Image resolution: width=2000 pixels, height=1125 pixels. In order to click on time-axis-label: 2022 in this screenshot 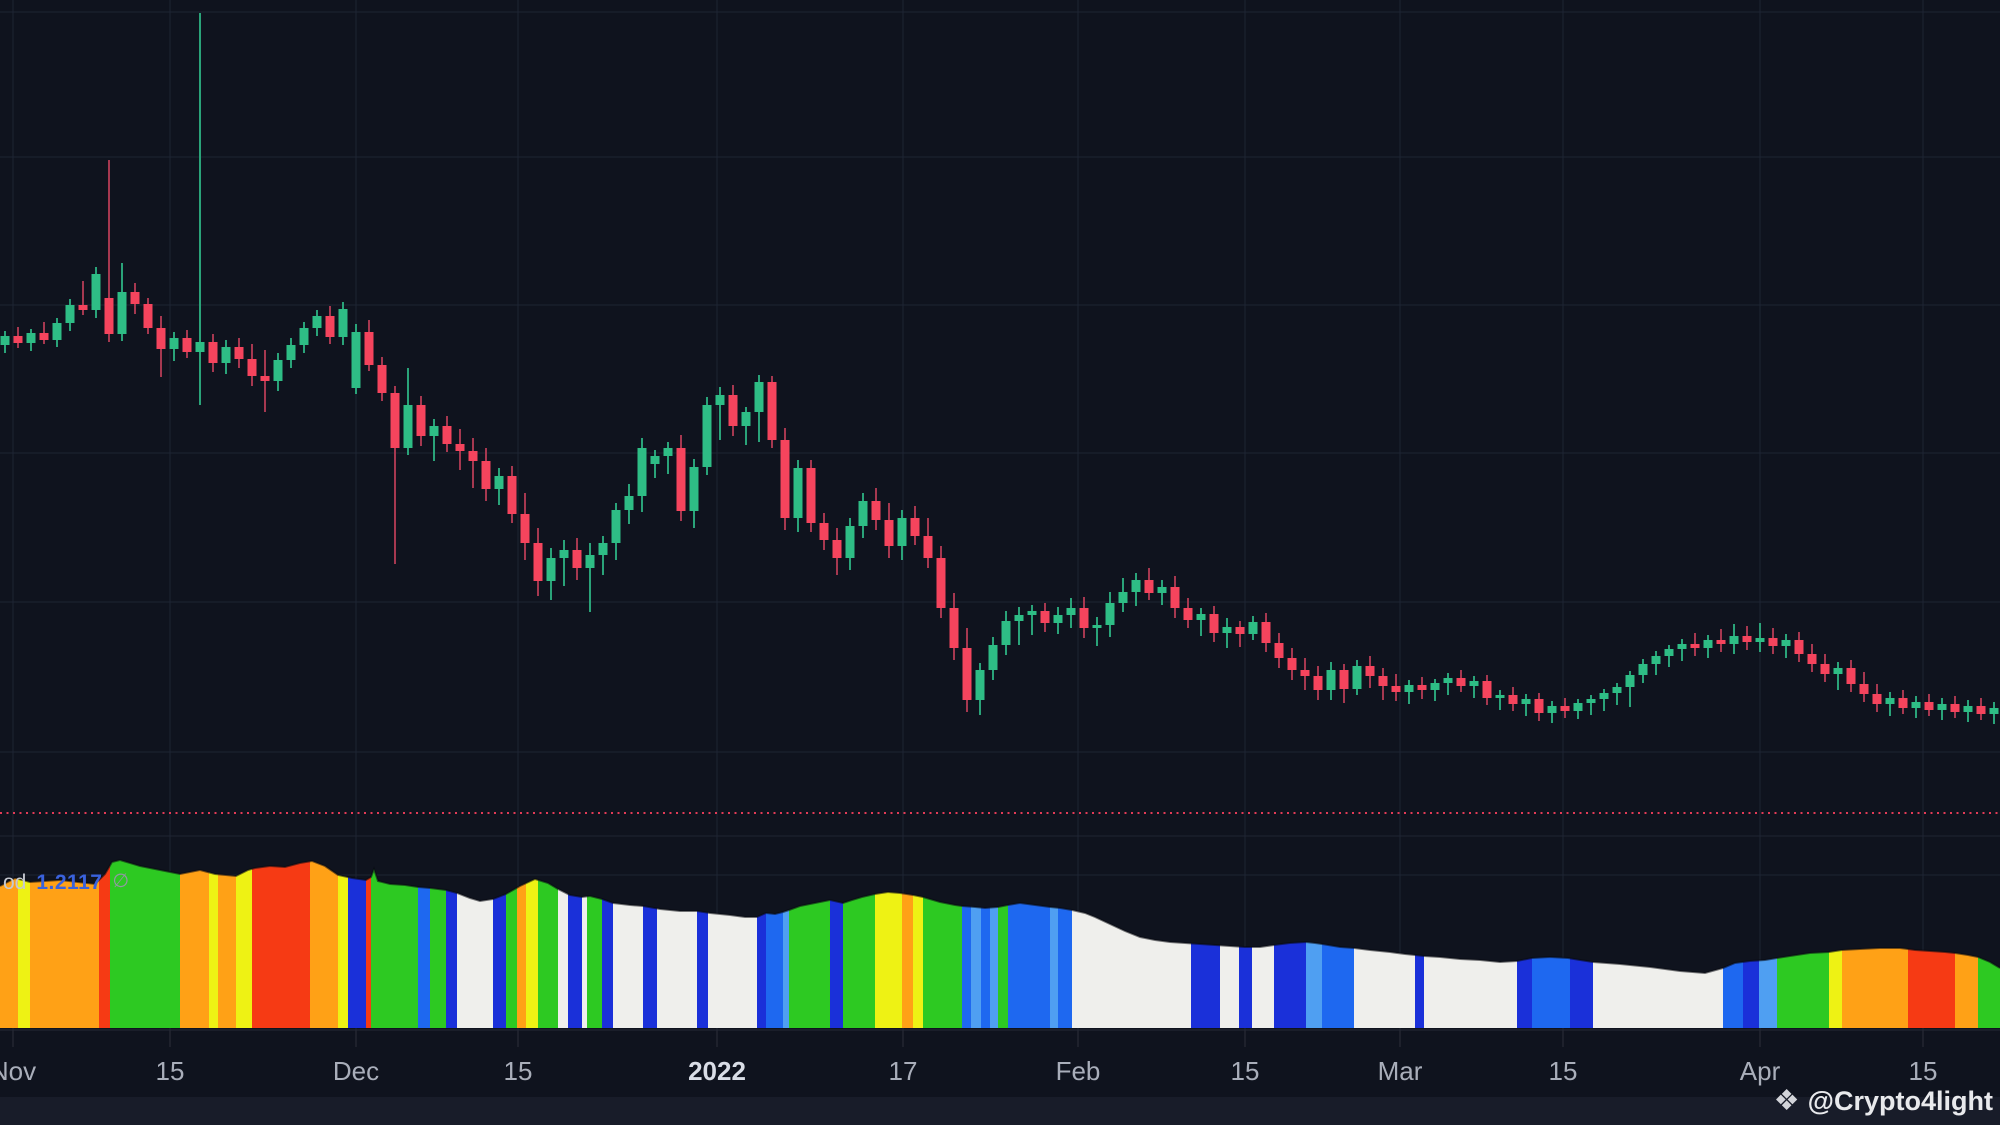, I will do `click(717, 1071)`.